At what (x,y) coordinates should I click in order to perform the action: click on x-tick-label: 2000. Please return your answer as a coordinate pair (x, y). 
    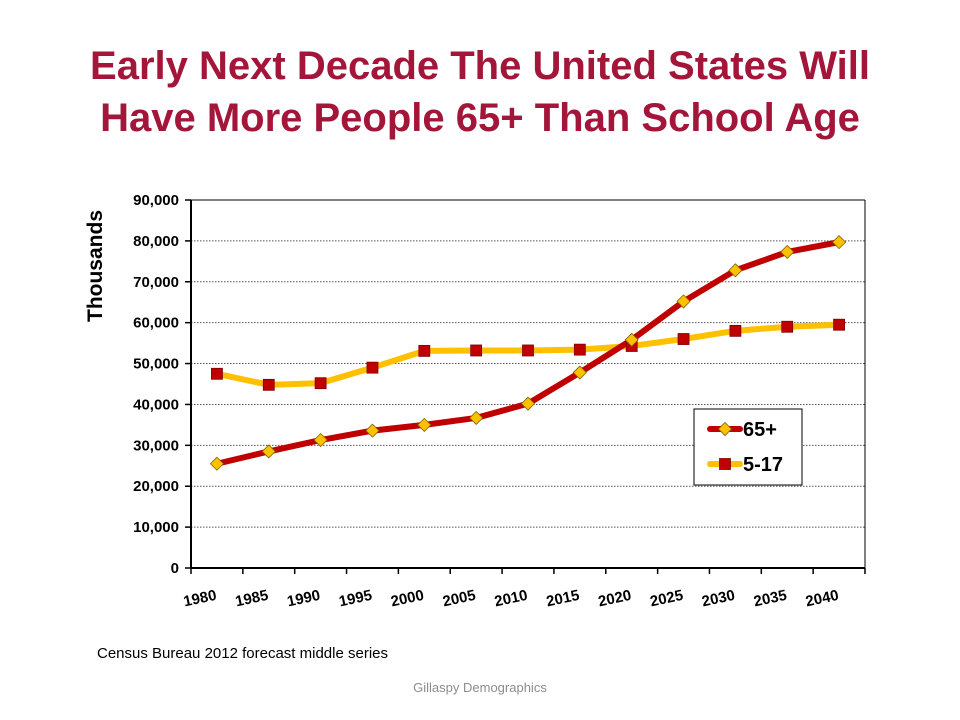
    Looking at the image, I should click on (407, 599).